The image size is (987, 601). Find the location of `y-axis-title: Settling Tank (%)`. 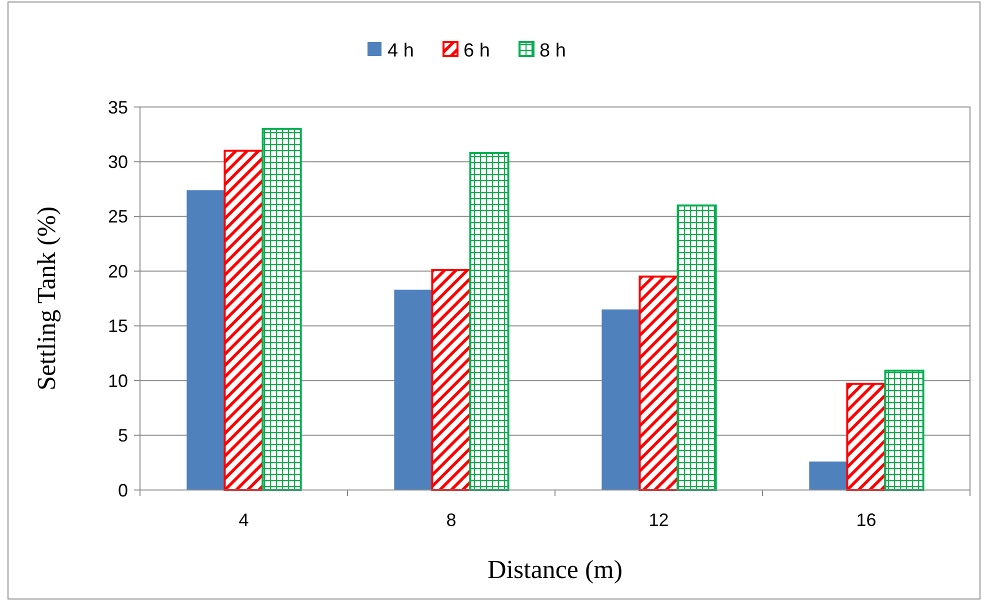

y-axis-title: Settling Tank (%) is located at coordinates (46, 298).